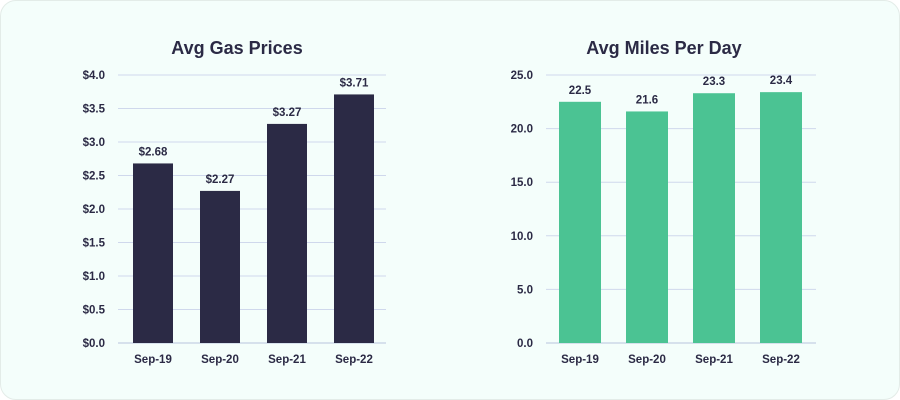  What do you see at coordinates (94, 143) in the screenshot?
I see `gas-y-tick-label: $3.0` at bounding box center [94, 143].